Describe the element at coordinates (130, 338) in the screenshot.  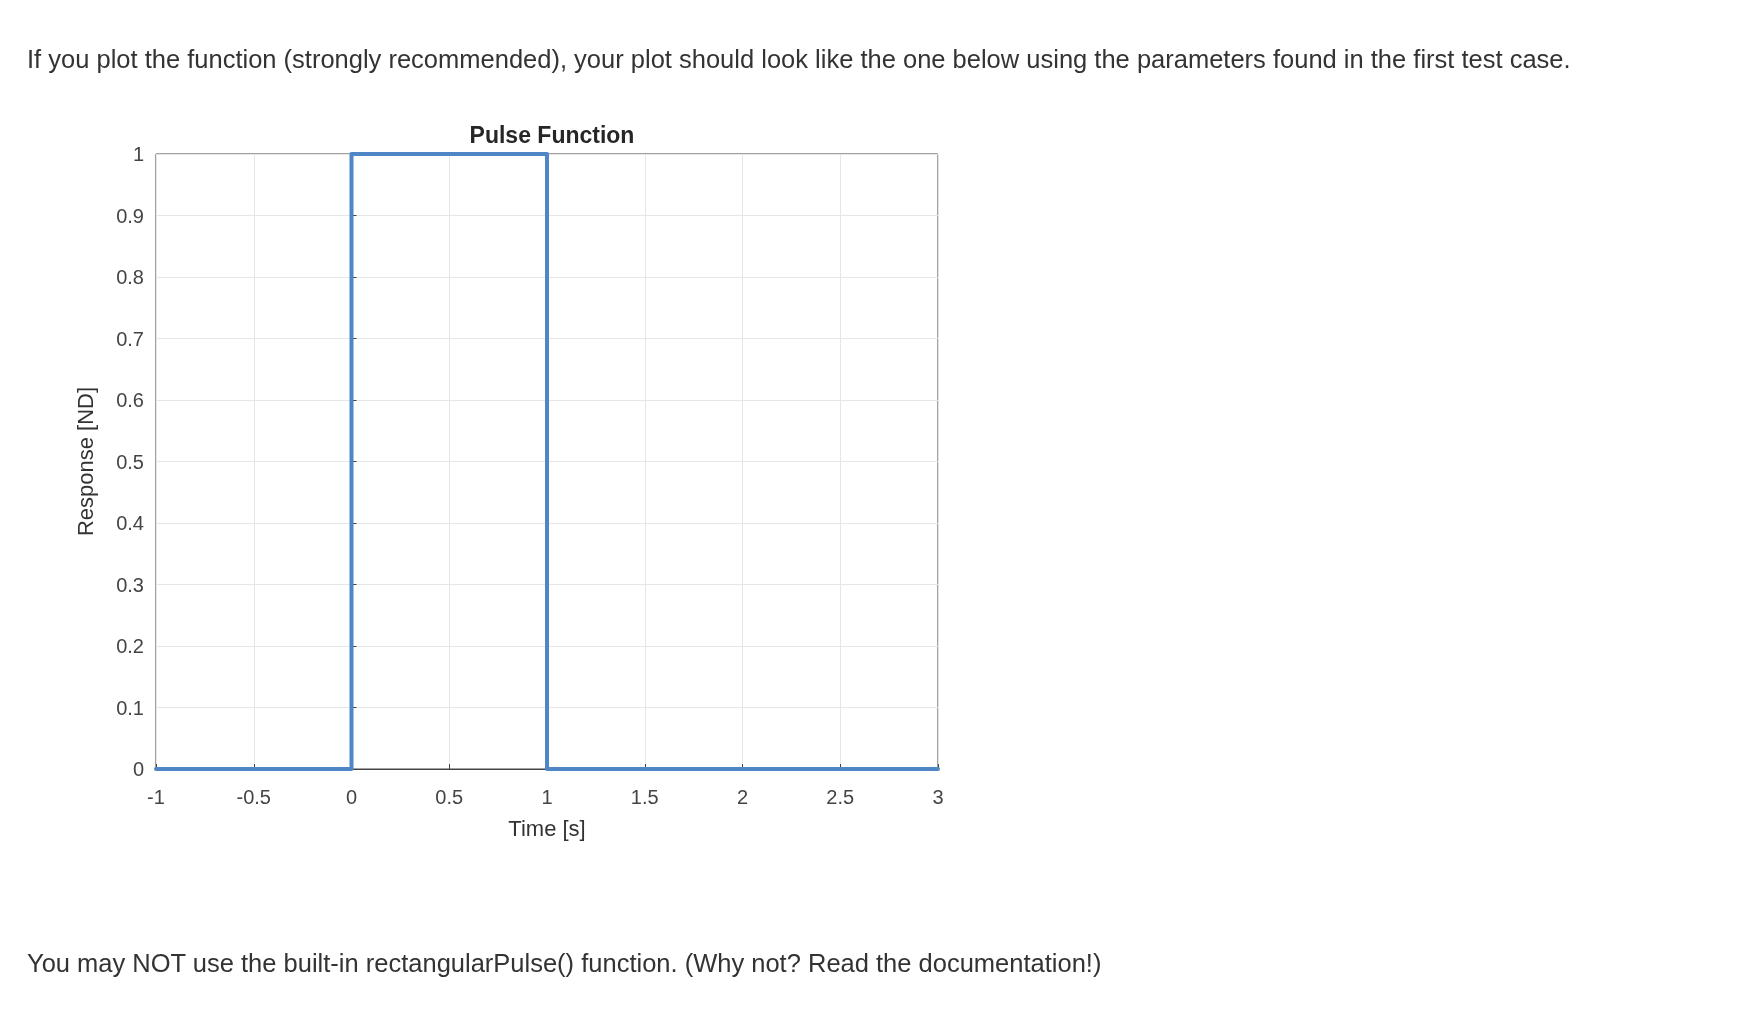
I see `y-tick-label: 0.7` at that location.